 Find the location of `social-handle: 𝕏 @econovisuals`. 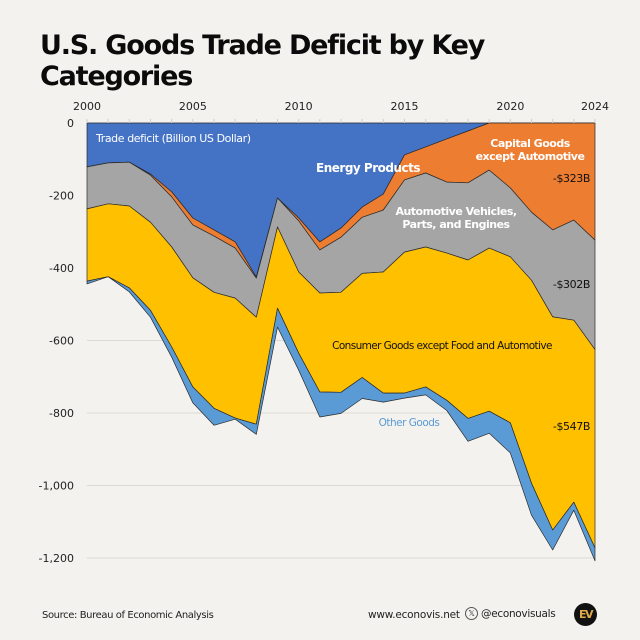

social-handle: 𝕏 @econovisuals is located at coordinates (510, 613).